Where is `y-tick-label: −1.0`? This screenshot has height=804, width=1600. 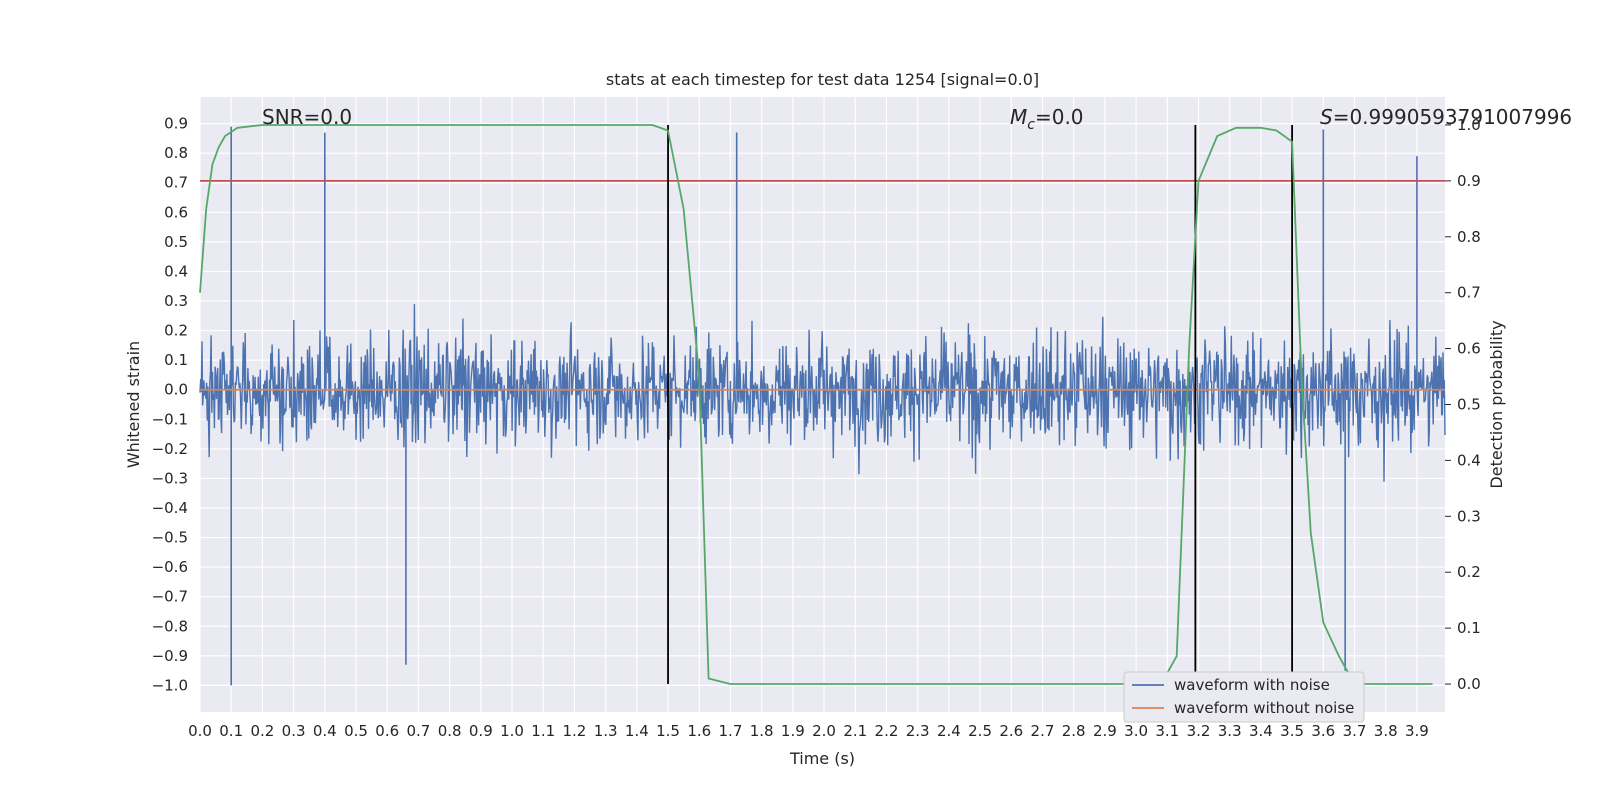 y-tick-label: −1.0 is located at coordinates (170, 685).